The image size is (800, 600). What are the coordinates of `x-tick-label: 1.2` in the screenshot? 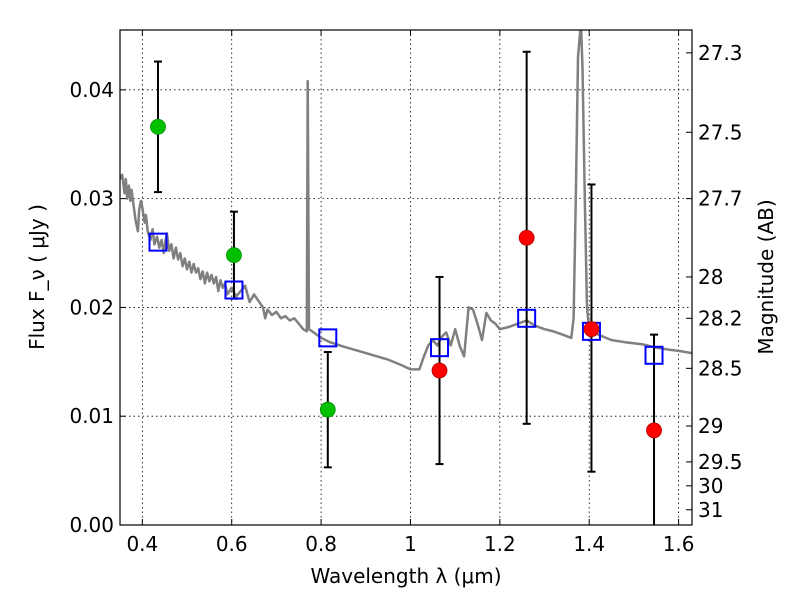 It's located at (500, 544).